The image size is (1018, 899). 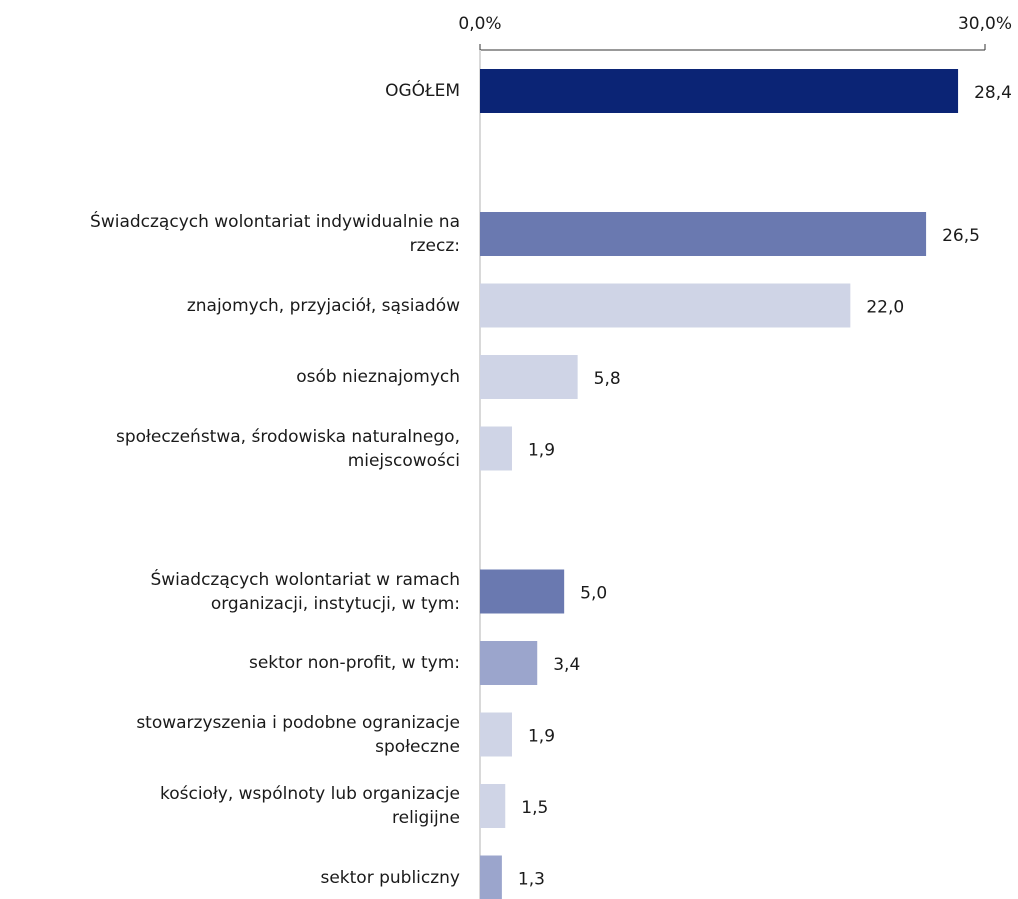 I want to click on value-label: 22,0, so click(x=885, y=308).